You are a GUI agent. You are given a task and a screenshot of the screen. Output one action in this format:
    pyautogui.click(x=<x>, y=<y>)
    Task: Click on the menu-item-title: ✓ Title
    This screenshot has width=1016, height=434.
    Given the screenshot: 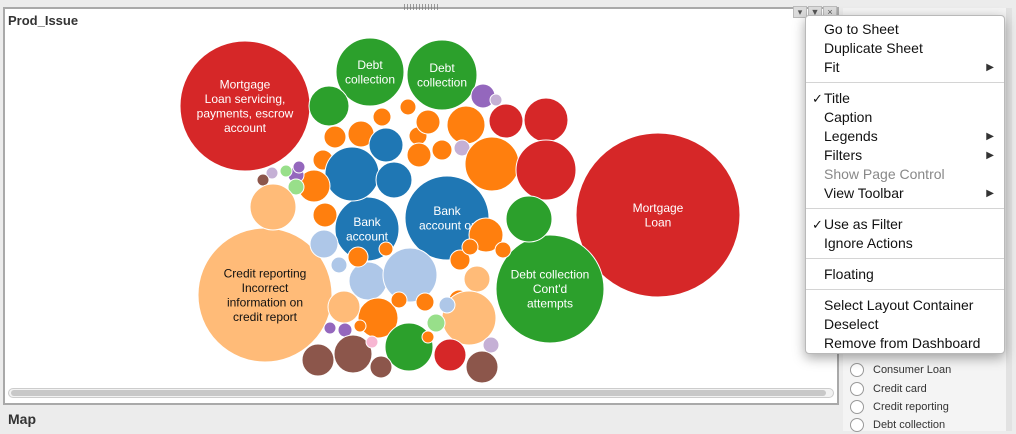 What is the action you would take?
    pyautogui.click(x=905, y=98)
    